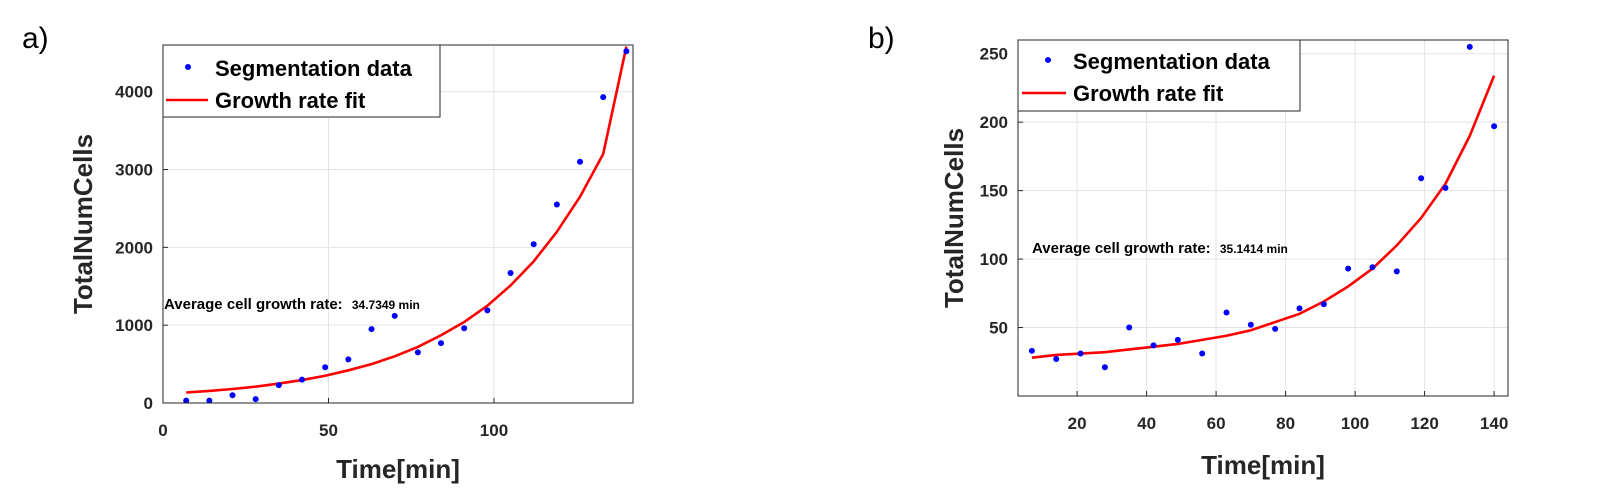  I want to click on y-tick-label: 1000, so click(134, 325).